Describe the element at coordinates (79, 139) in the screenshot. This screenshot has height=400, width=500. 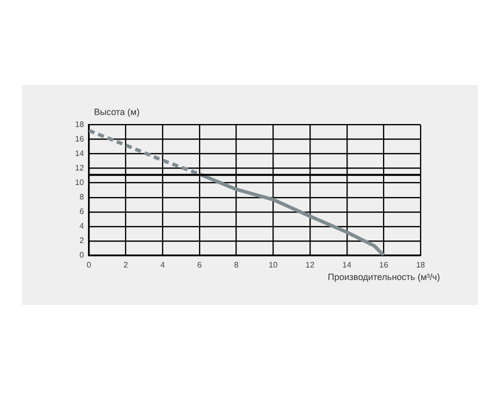
I see `y-tick-label: 16` at that location.